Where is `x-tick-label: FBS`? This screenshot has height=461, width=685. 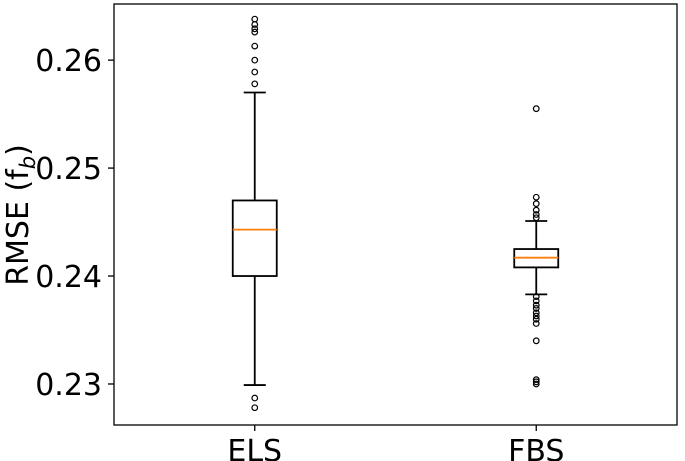
x-tick-label: FBS is located at coordinates (536, 447).